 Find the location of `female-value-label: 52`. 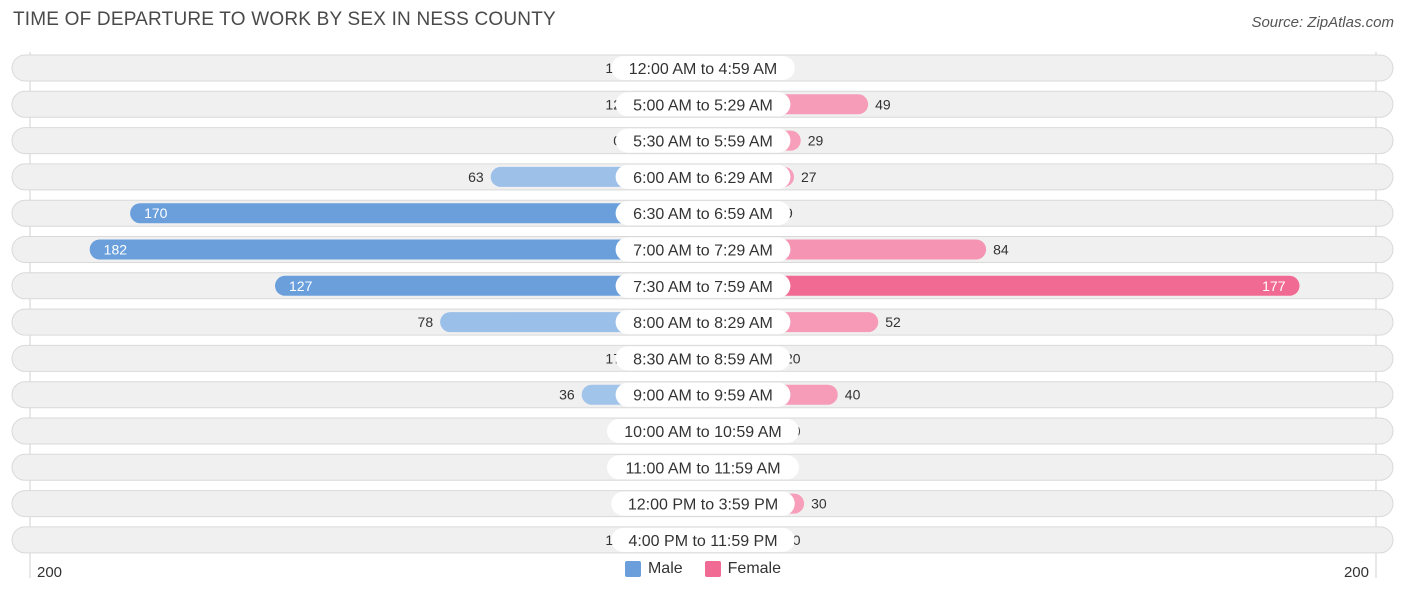

female-value-label: 52 is located at coordinates (893, 322).